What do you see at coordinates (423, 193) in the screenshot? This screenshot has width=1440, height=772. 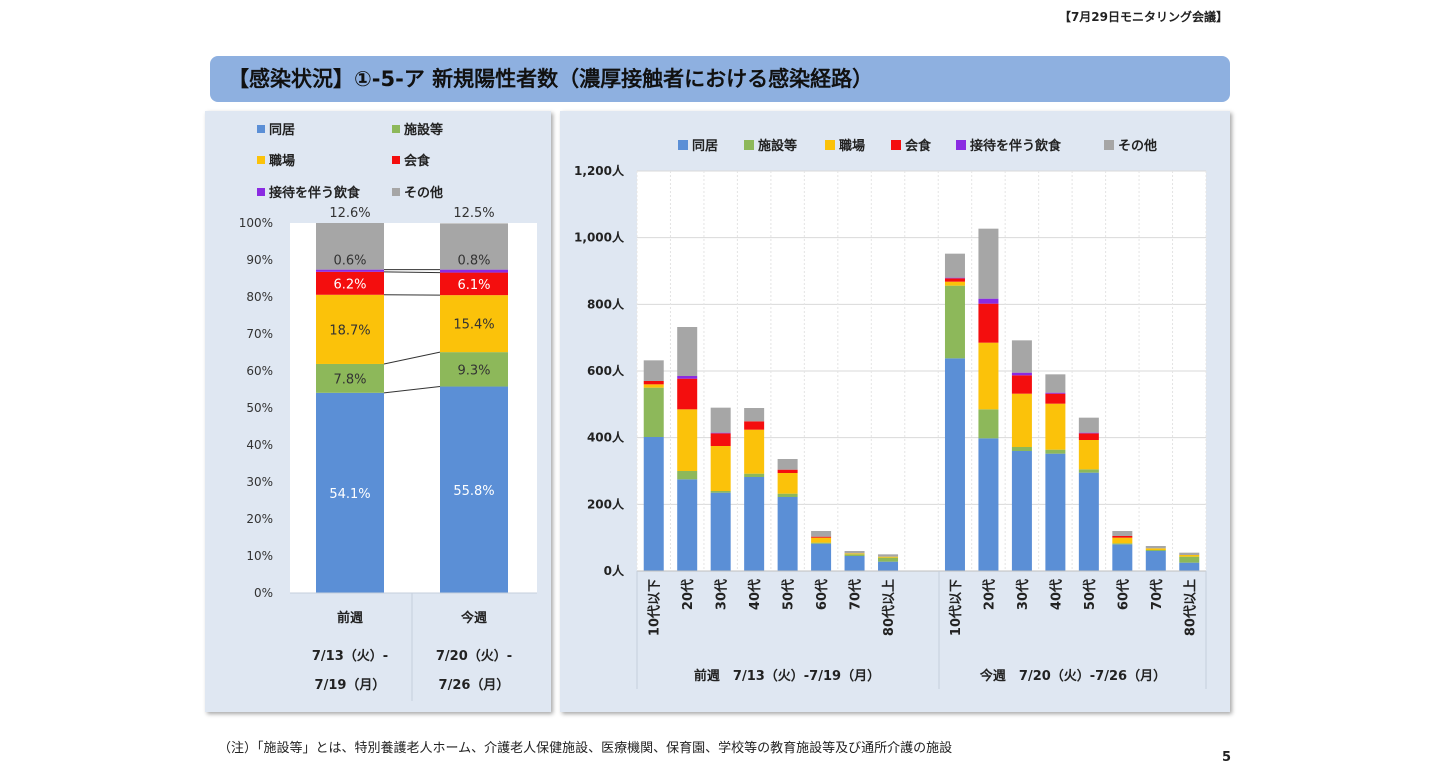 I see `legend-label-5: その他` at bounding box center [423, 193].